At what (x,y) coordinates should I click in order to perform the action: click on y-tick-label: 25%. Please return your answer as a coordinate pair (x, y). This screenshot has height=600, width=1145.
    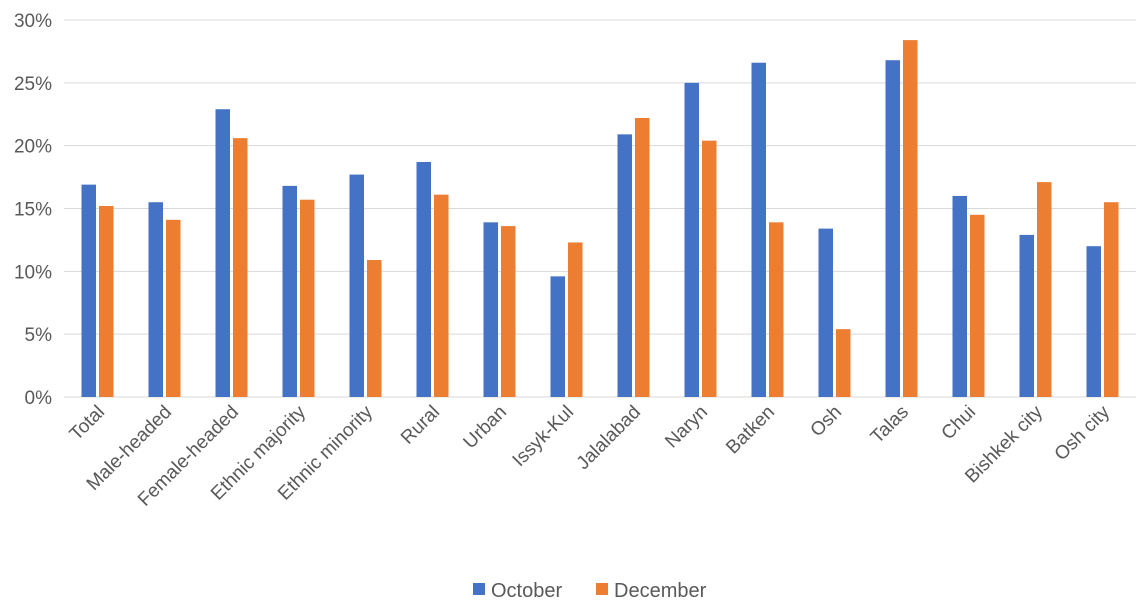
    Looking at the image, I should click on (33, 84).